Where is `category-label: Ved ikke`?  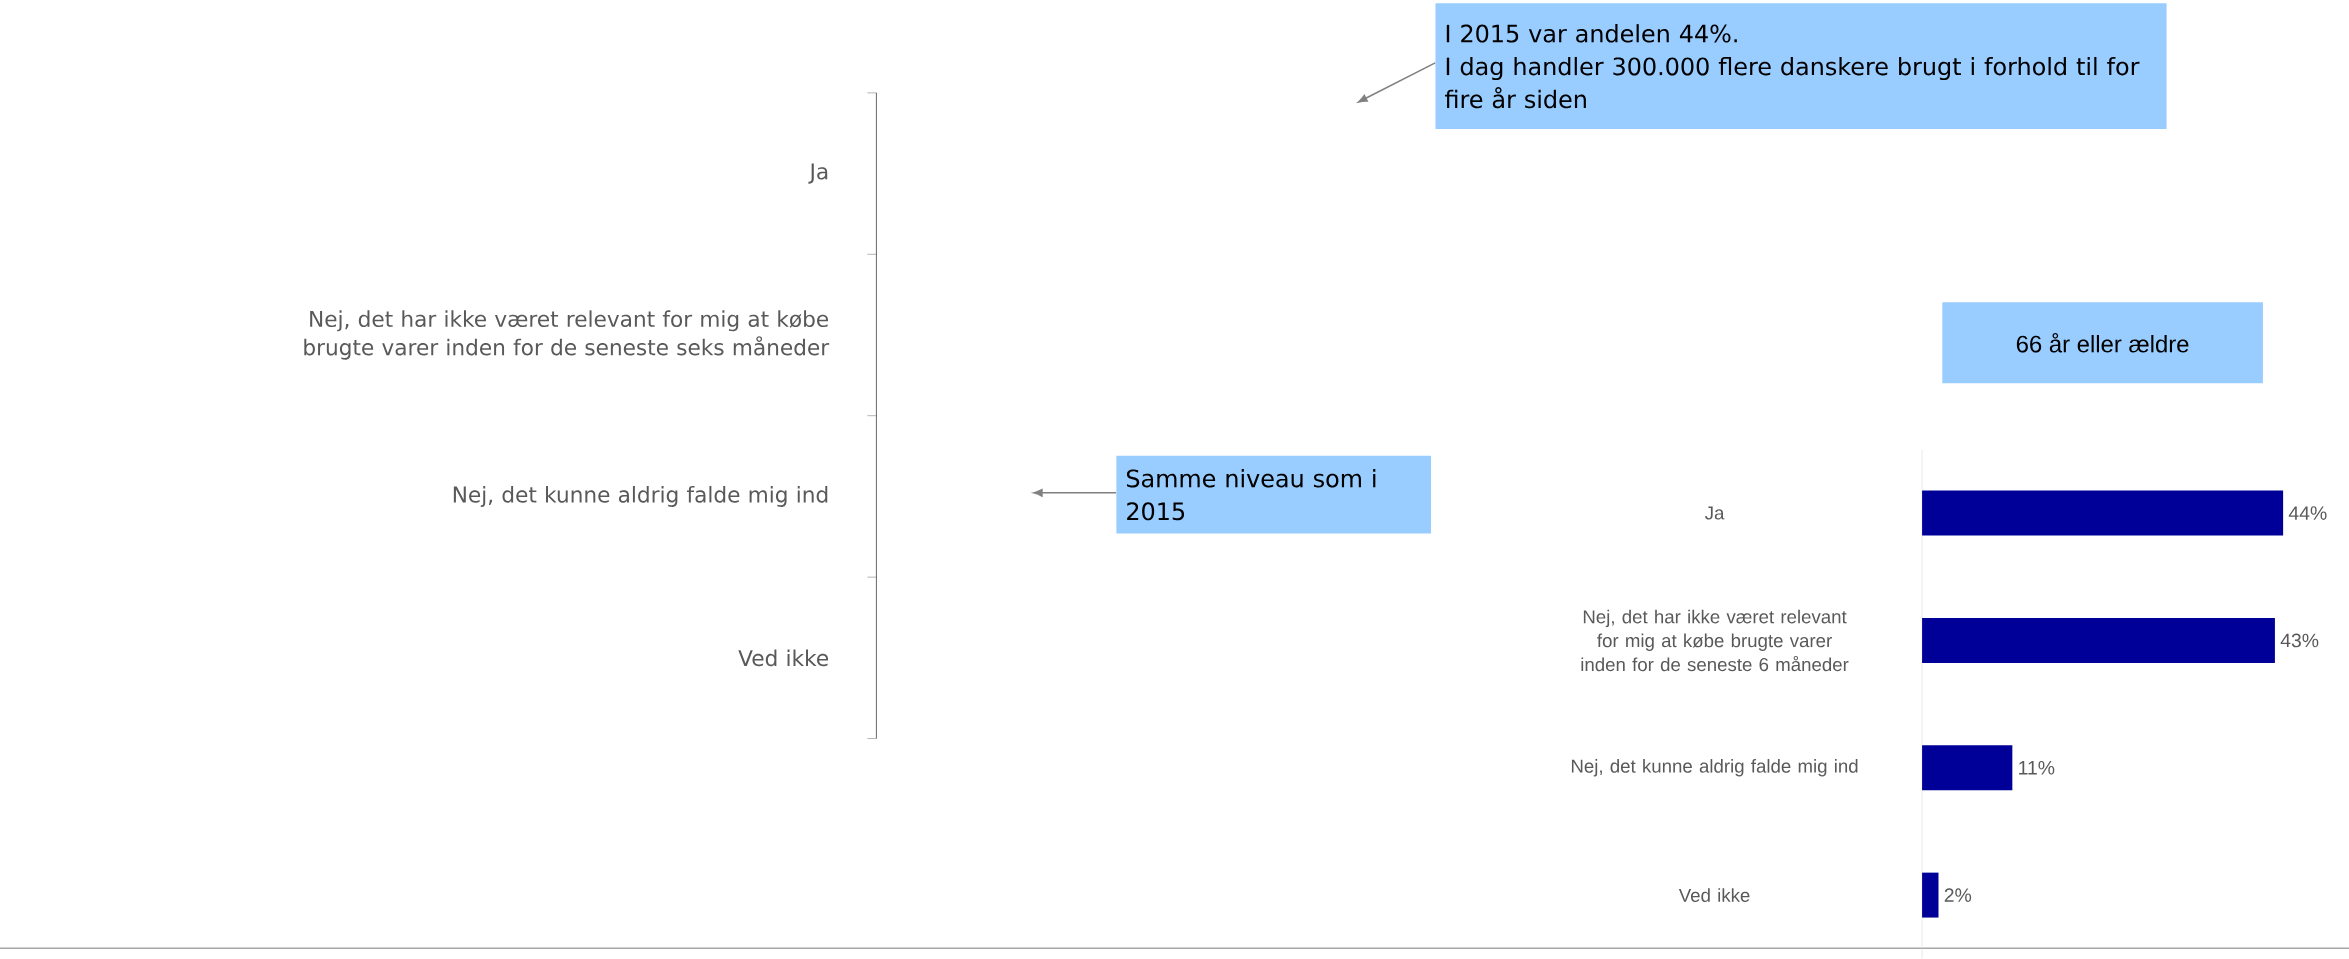 category-label: Ved ikke is located at coordinates (783, 658).